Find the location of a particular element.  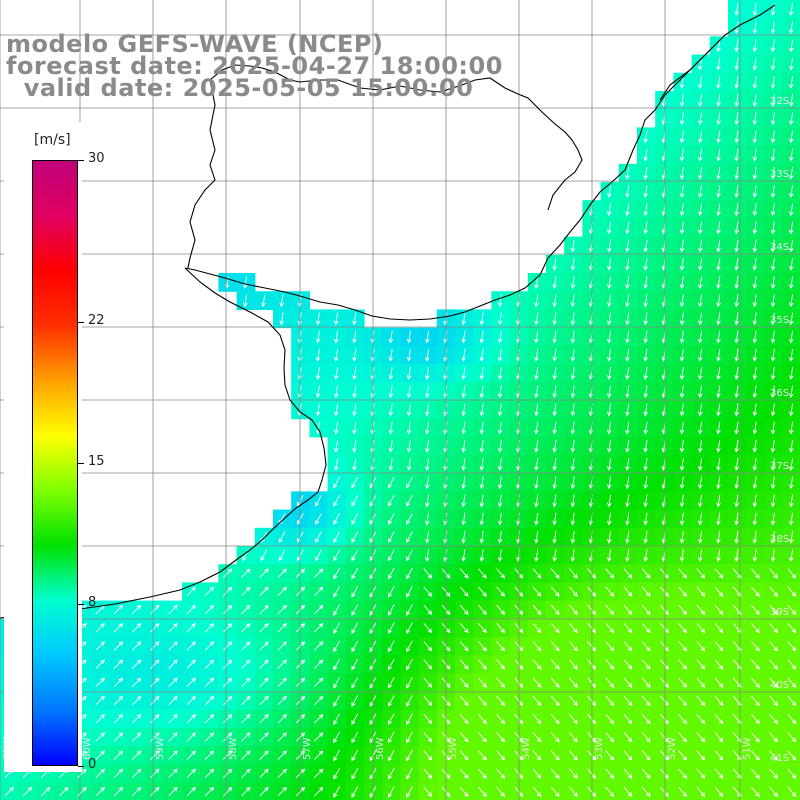

colorbar is located at coordinates (55, 463).